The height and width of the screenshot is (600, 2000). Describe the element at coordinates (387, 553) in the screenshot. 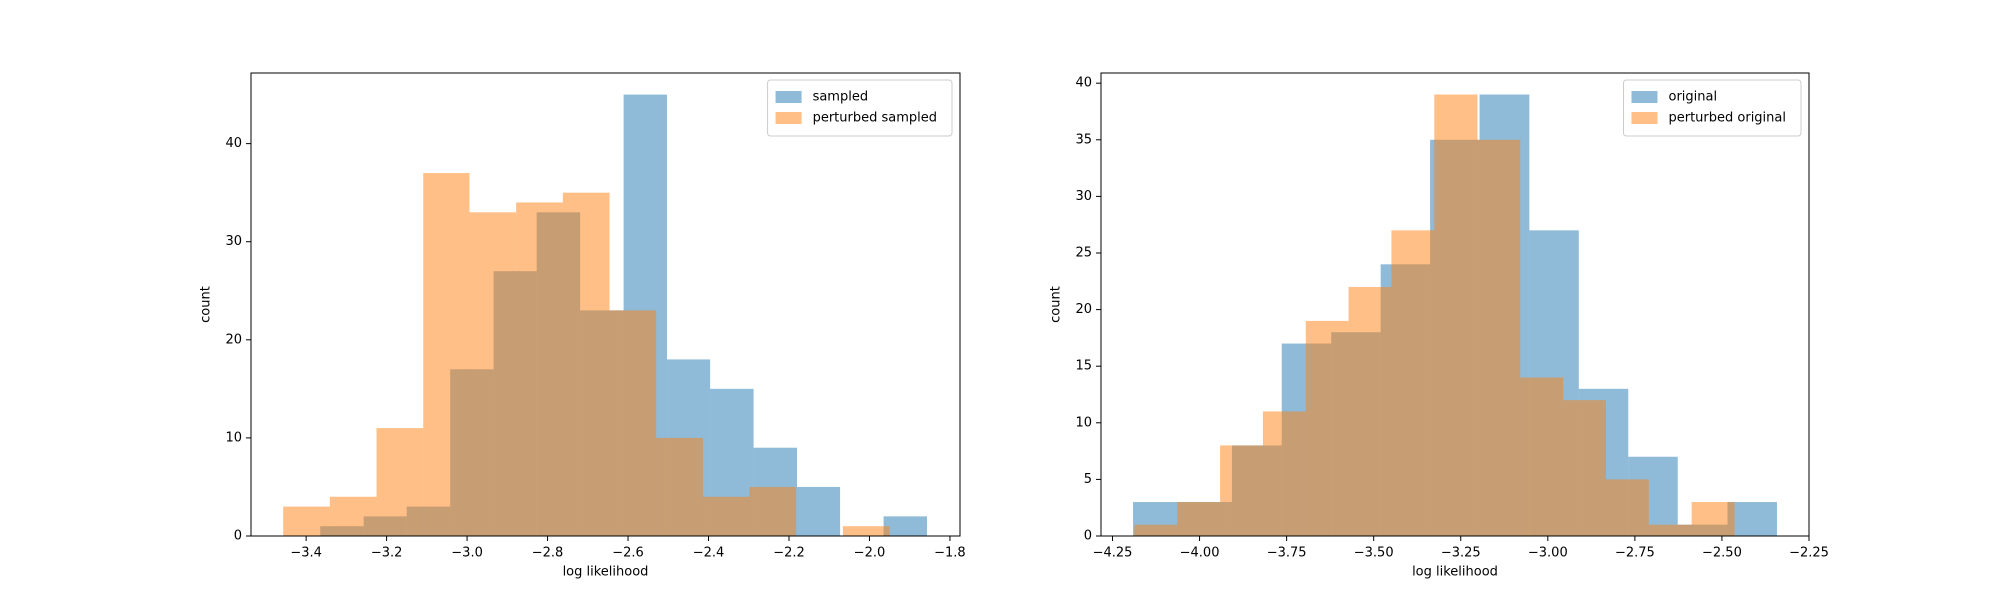

I see `x-tick-label: −3.2` at that location.